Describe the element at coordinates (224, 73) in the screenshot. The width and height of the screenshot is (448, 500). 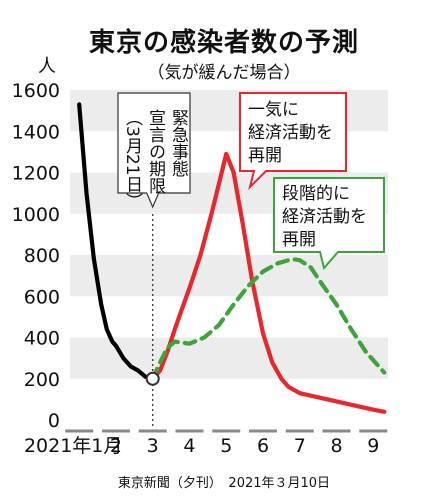
I see `chart-subtitle: （気が緩んだ場合）` at that location.